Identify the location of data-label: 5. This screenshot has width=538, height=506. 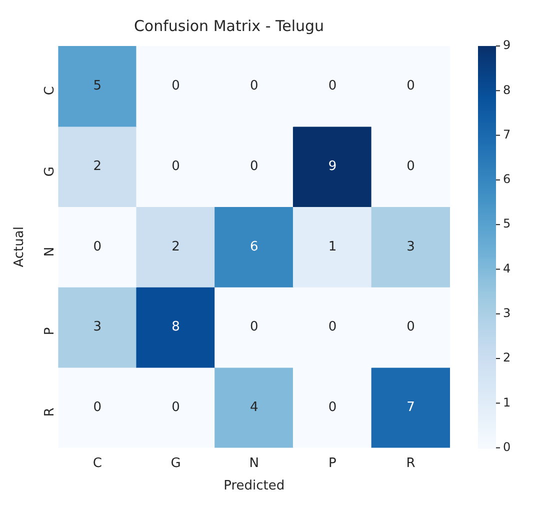
(97, 86).